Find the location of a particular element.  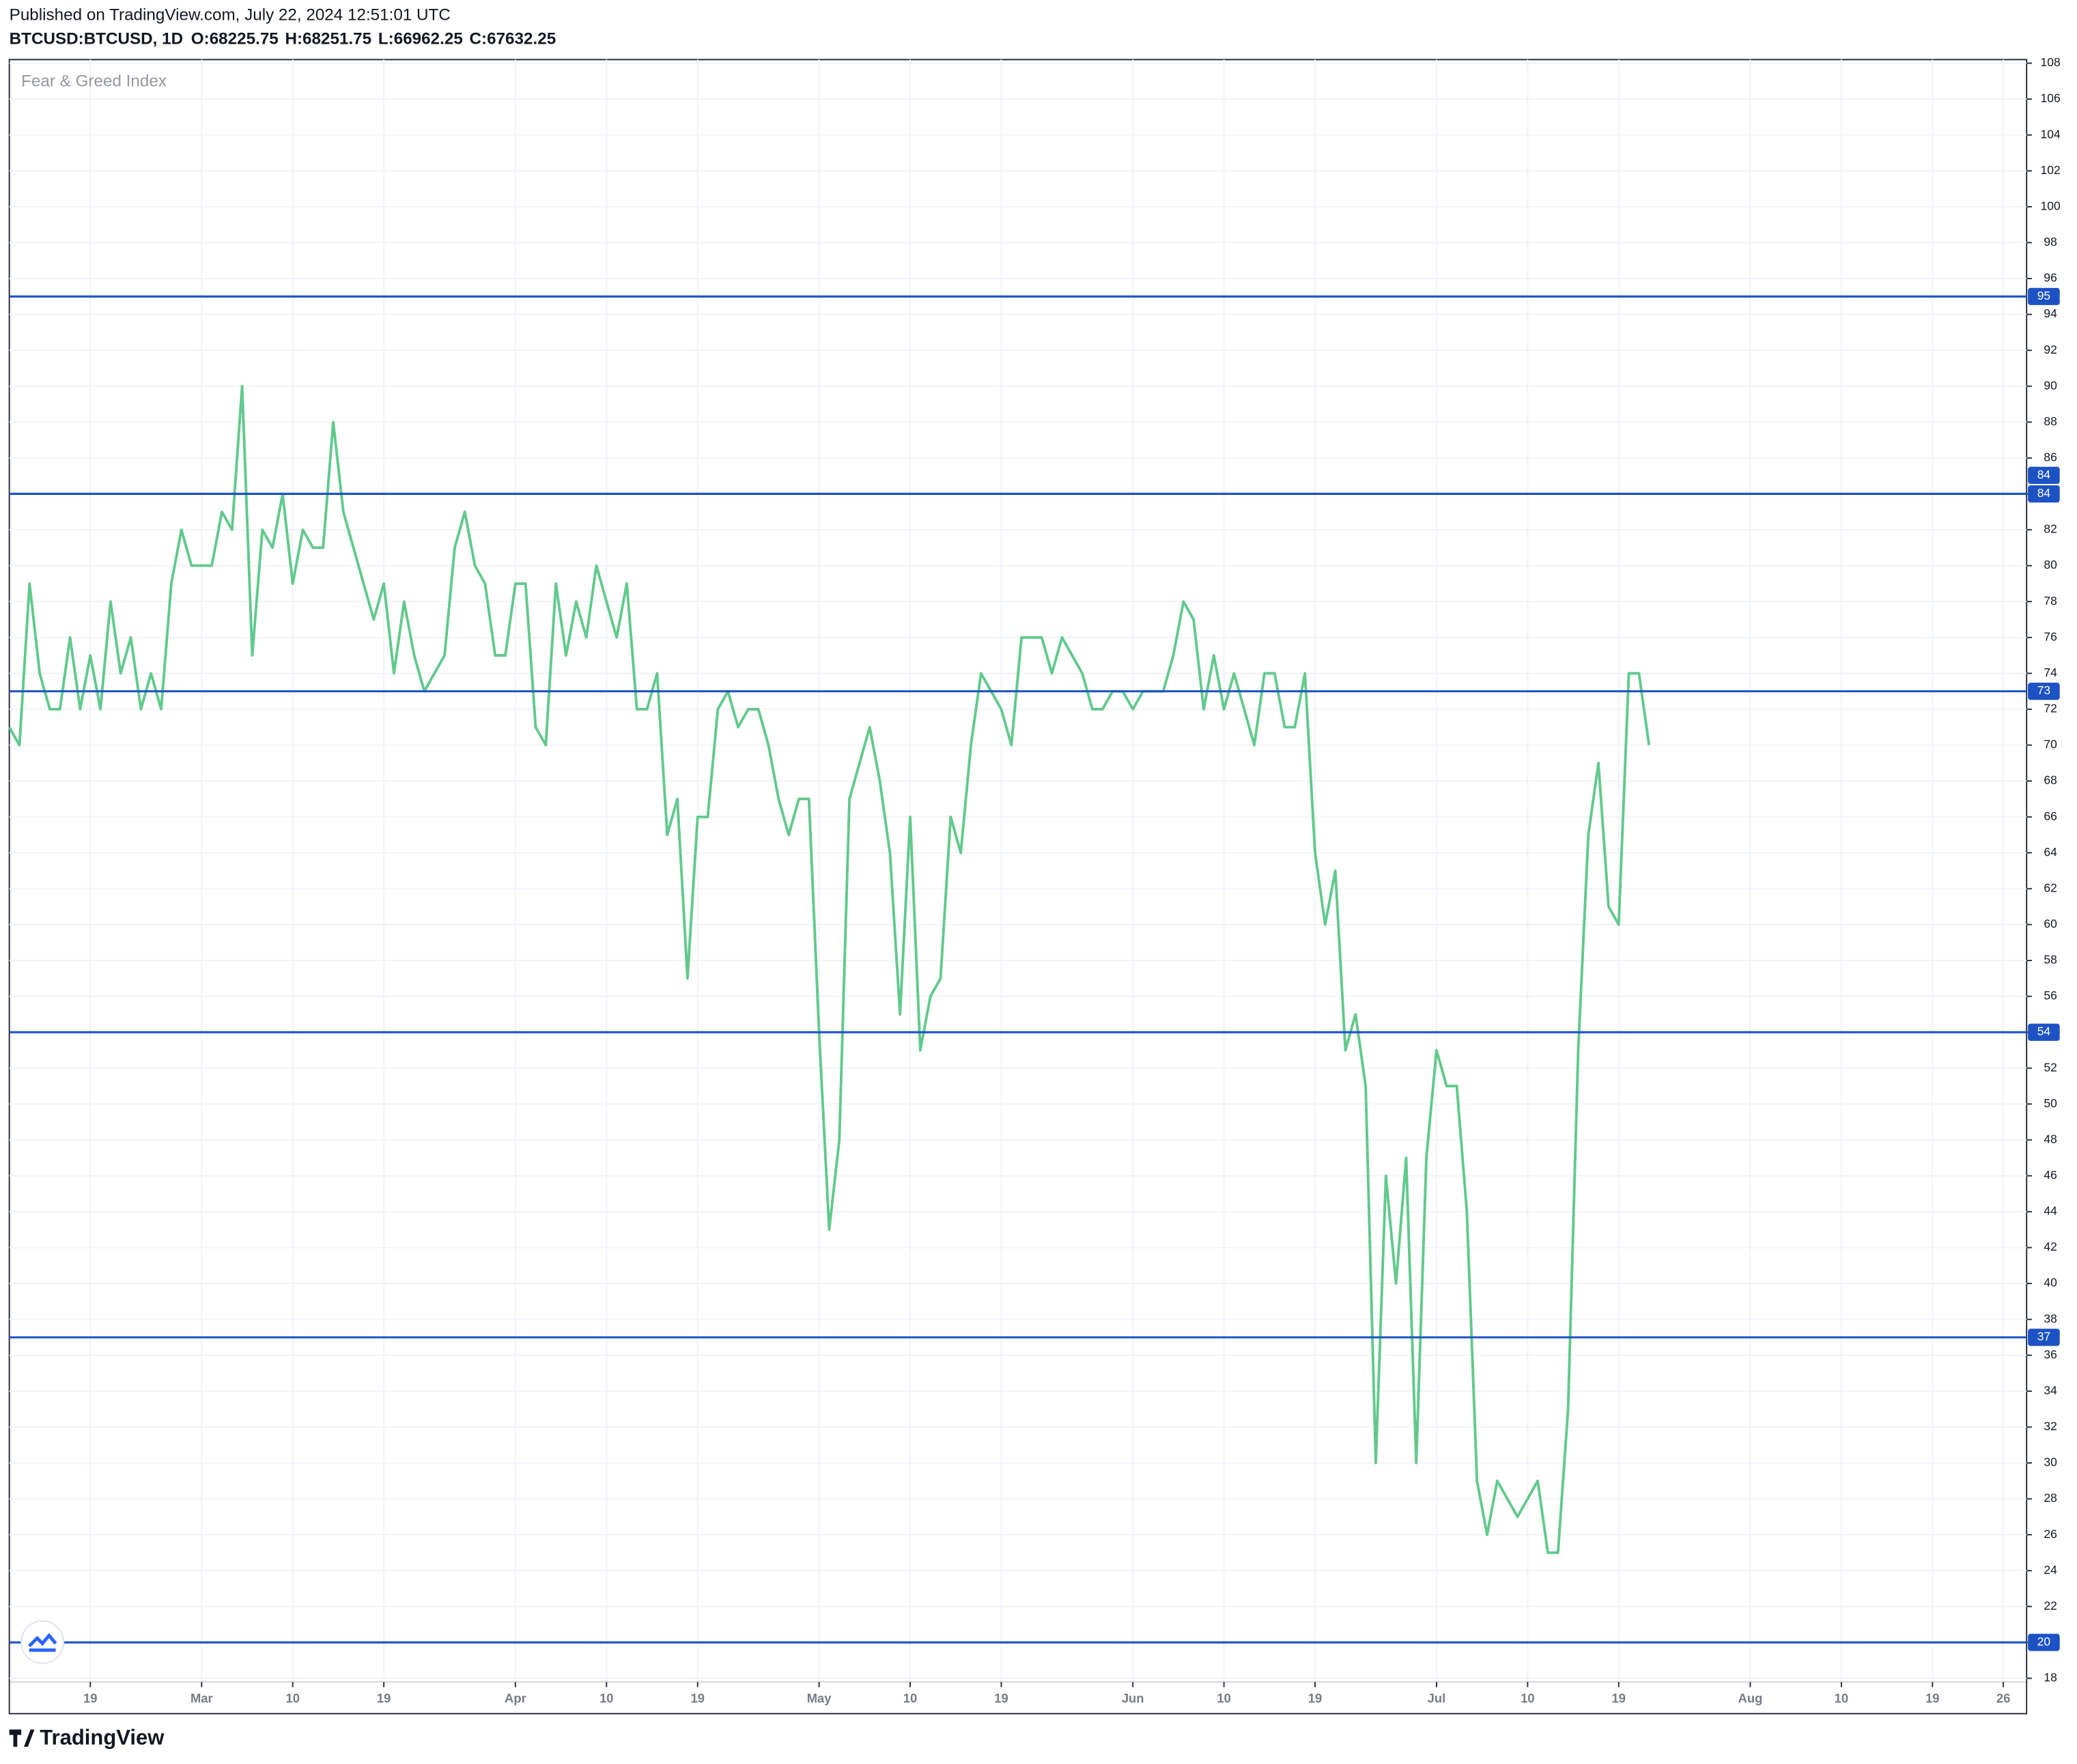

level-label: 54 is located at coordinates (2044, 1031).